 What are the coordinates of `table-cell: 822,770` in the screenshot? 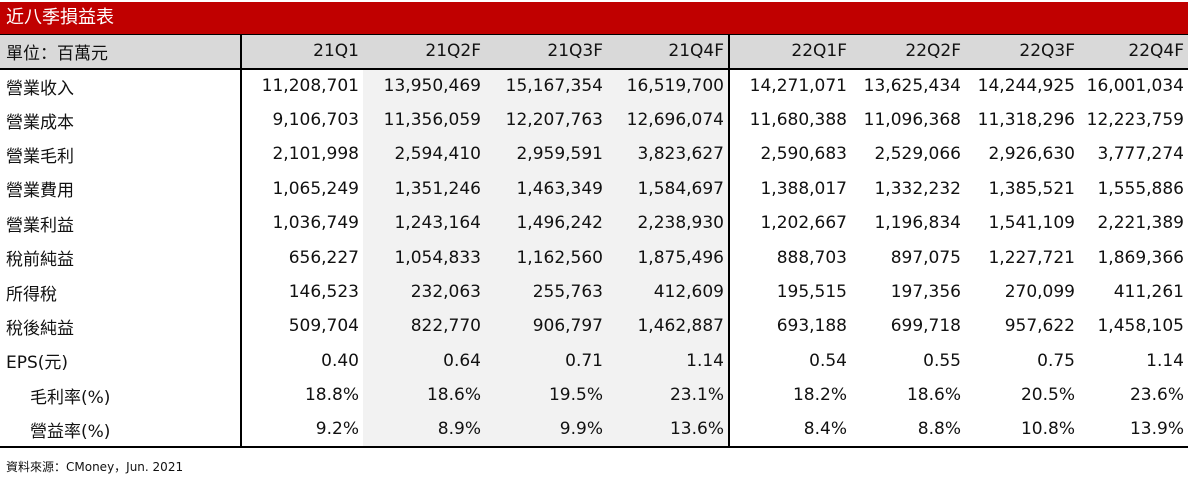 It's located at (424, 326).